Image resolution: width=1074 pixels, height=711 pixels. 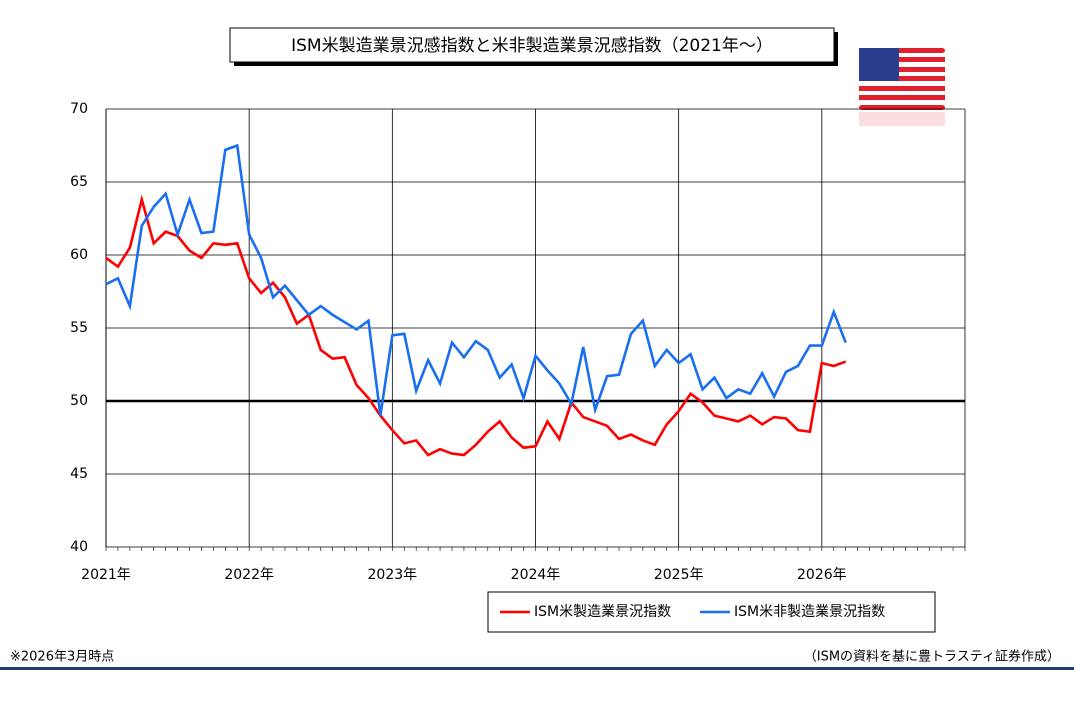 What do you see at coordinates (79, 255) in the screenshot?
I see `y-tick-label: 60` at bounding box center [79, 255].